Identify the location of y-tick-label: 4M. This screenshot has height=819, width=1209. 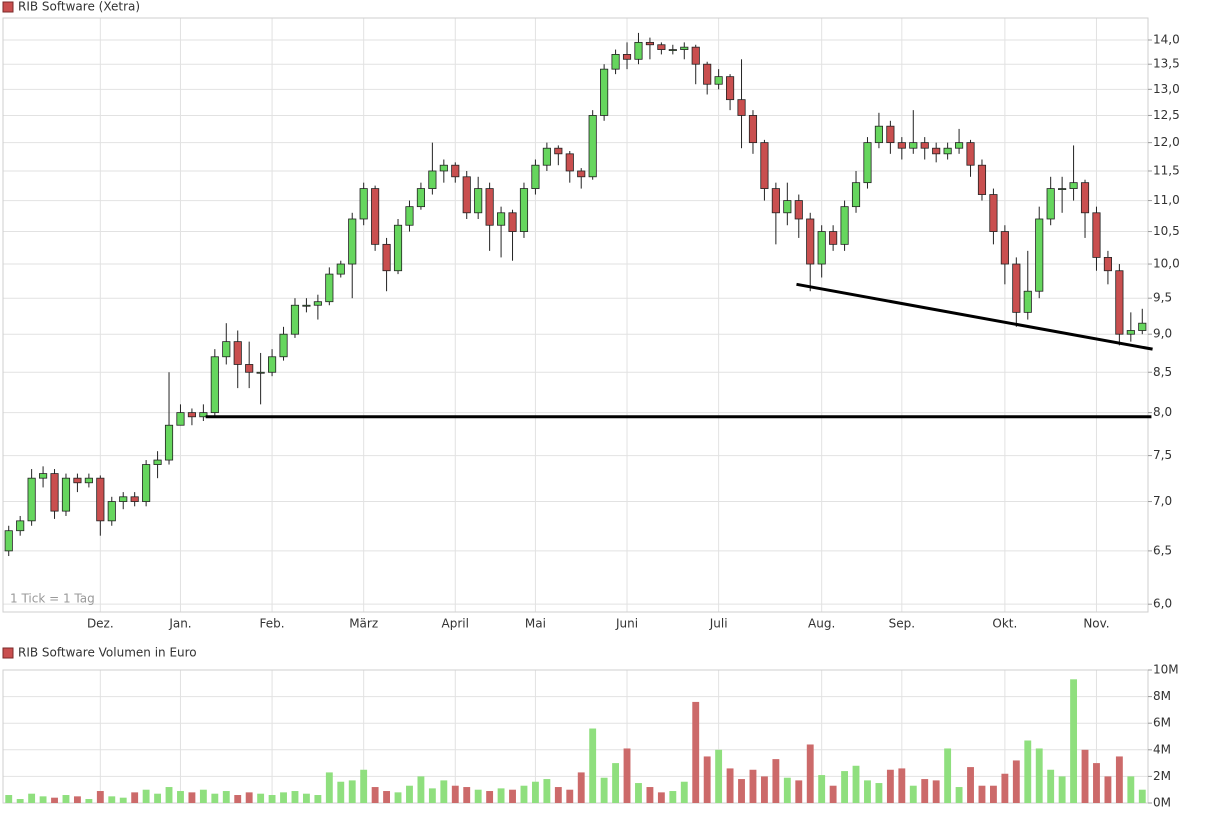
(1162, 749).